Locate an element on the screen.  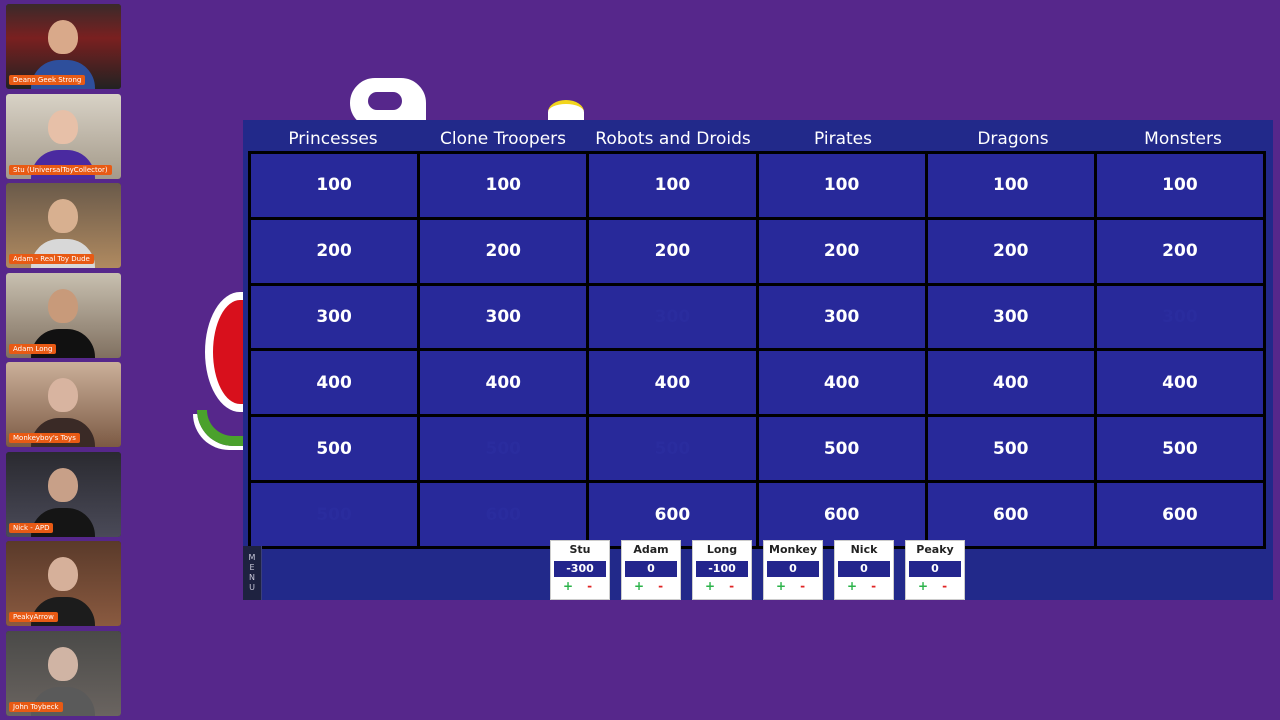
decorative-stem-graphic is located at coordinates (232, 428).